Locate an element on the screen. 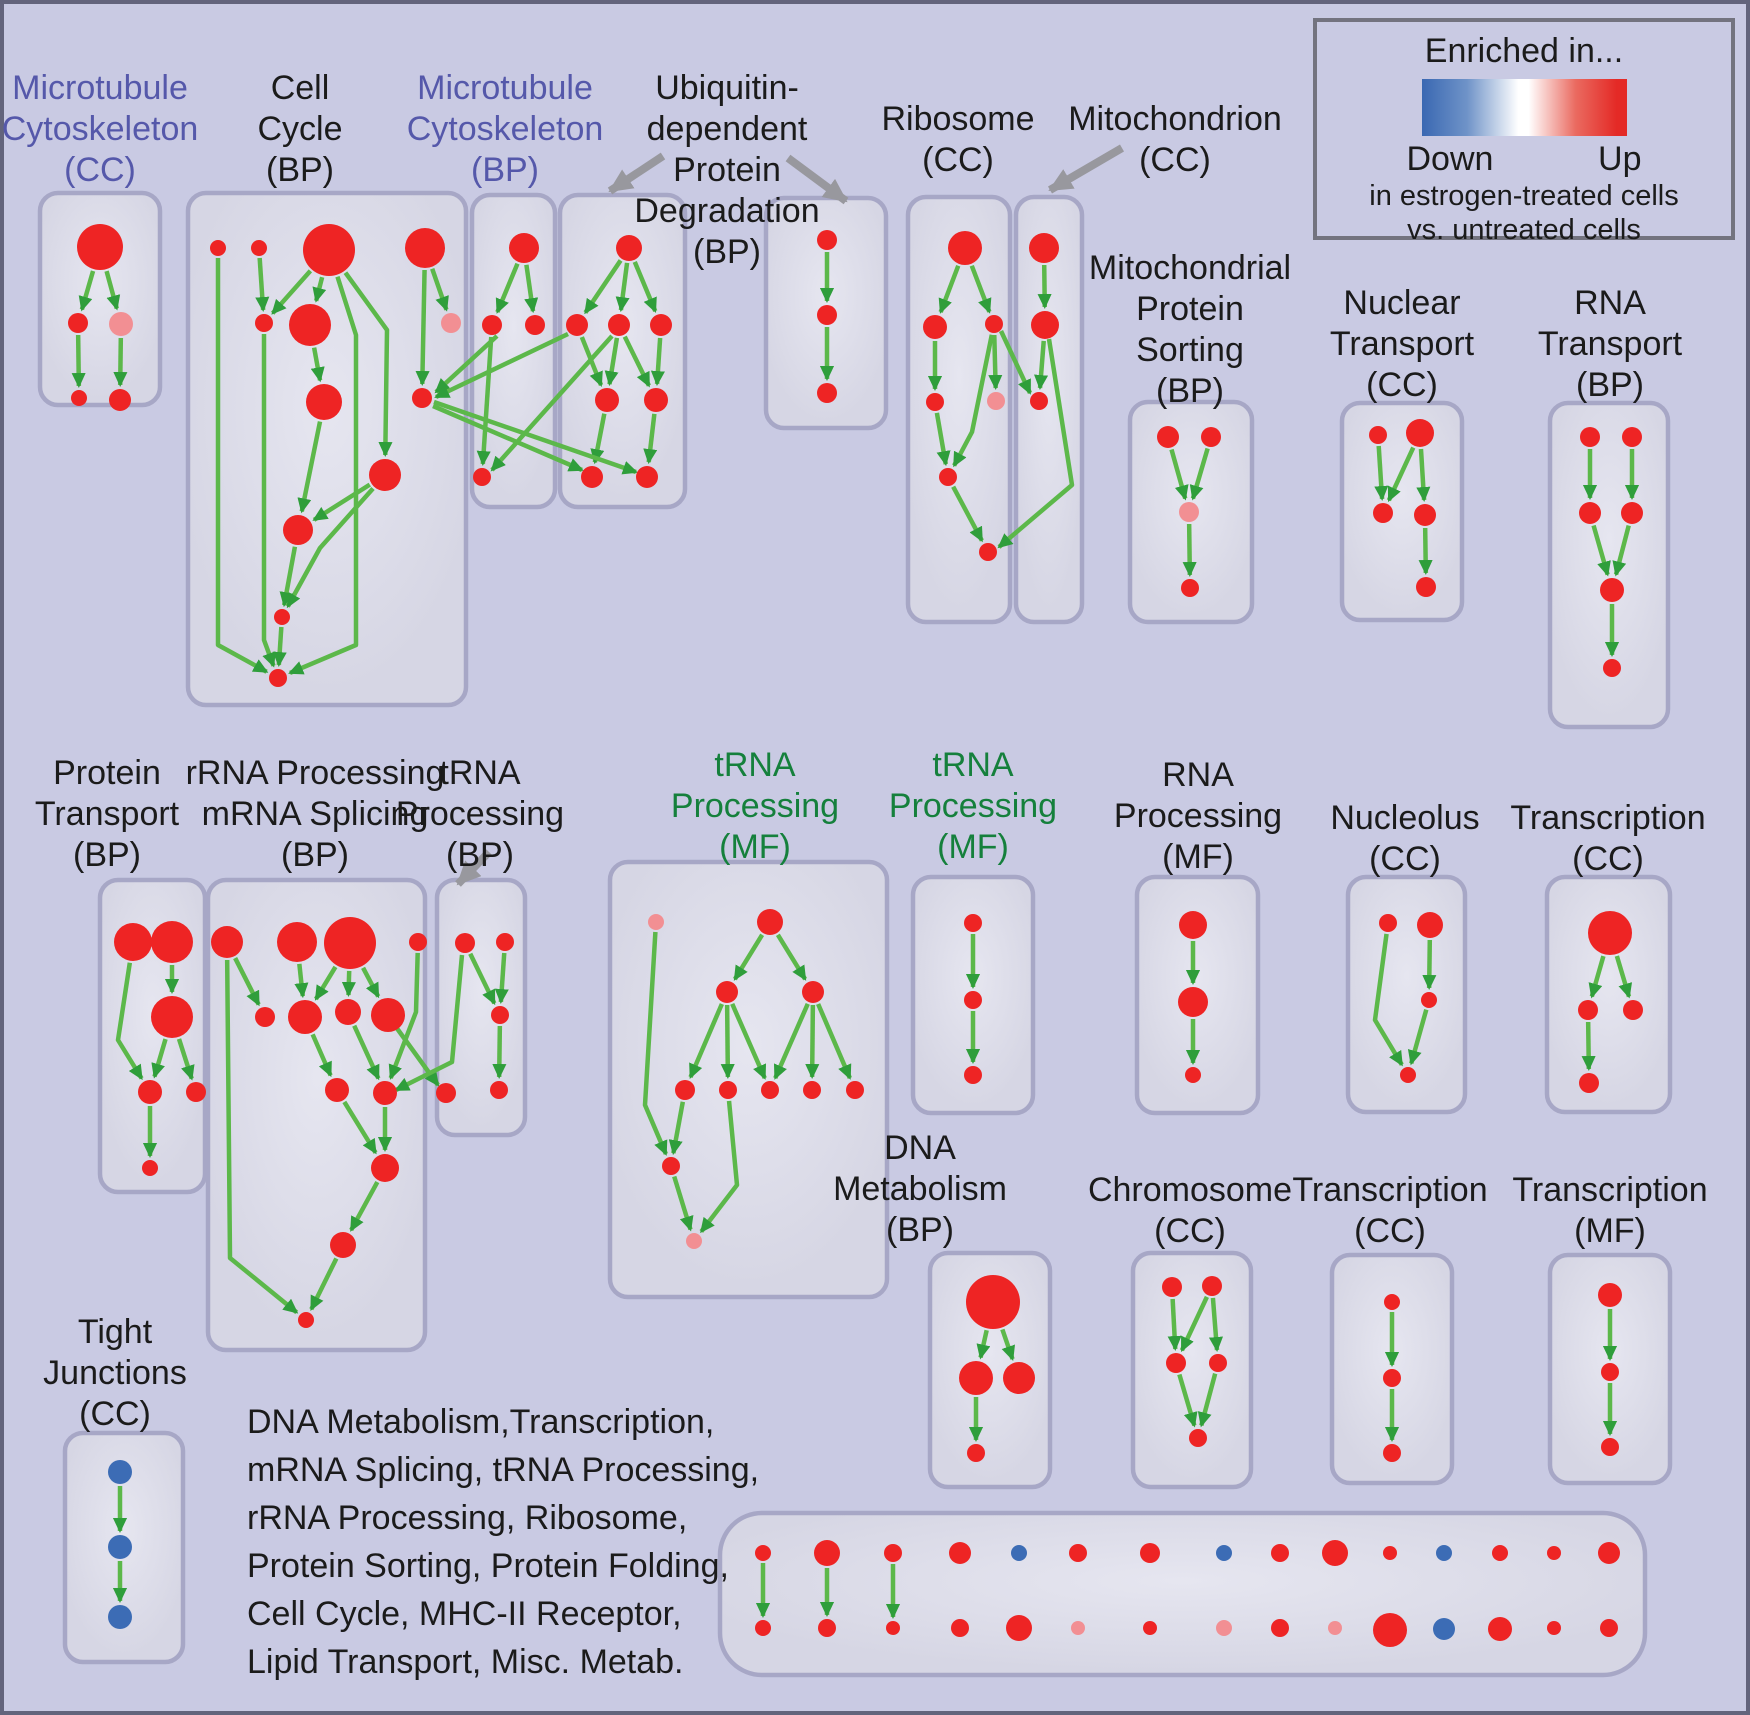 Image resolution: width=1750 pixels, height=1715 pixels. trna-processing-bp-node is located at coordinates (446, 1093).